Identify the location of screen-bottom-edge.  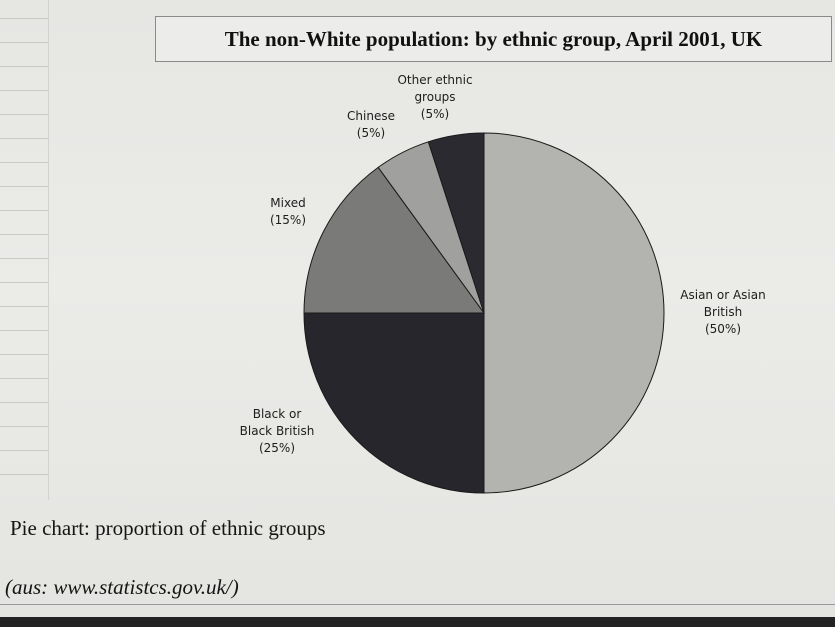
(417, 622).